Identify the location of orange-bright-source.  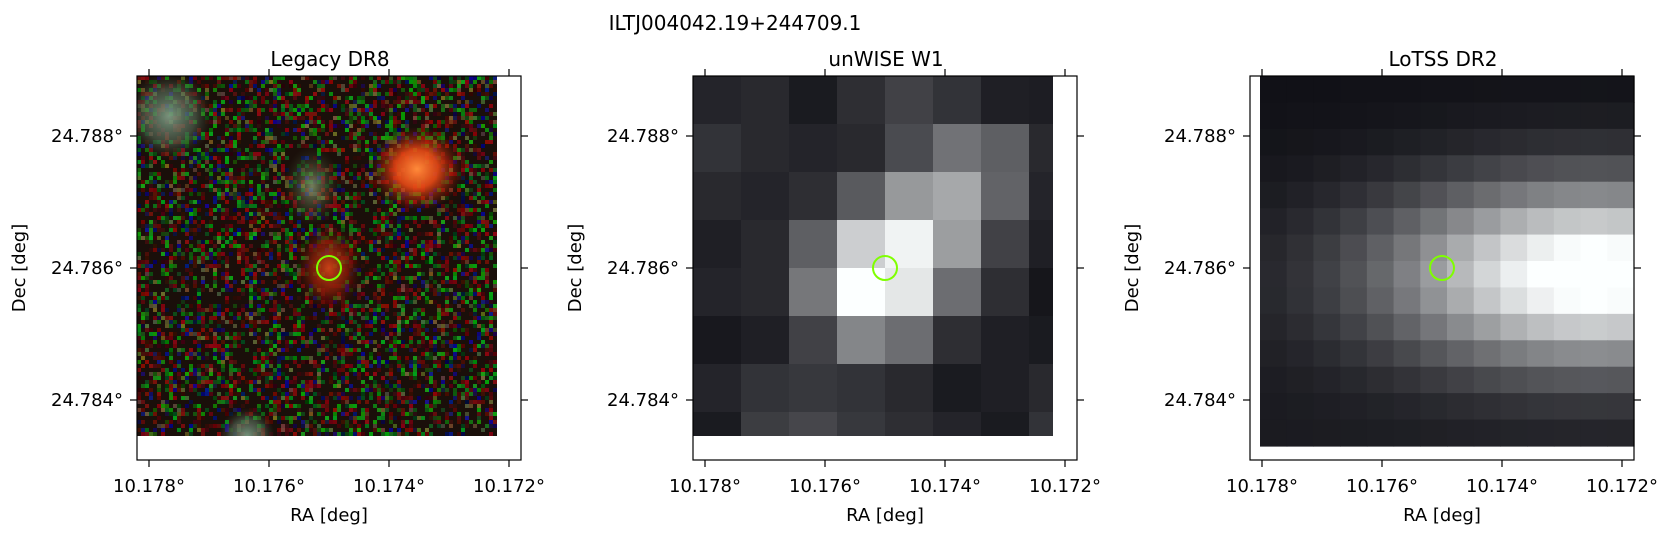
(417, 169).